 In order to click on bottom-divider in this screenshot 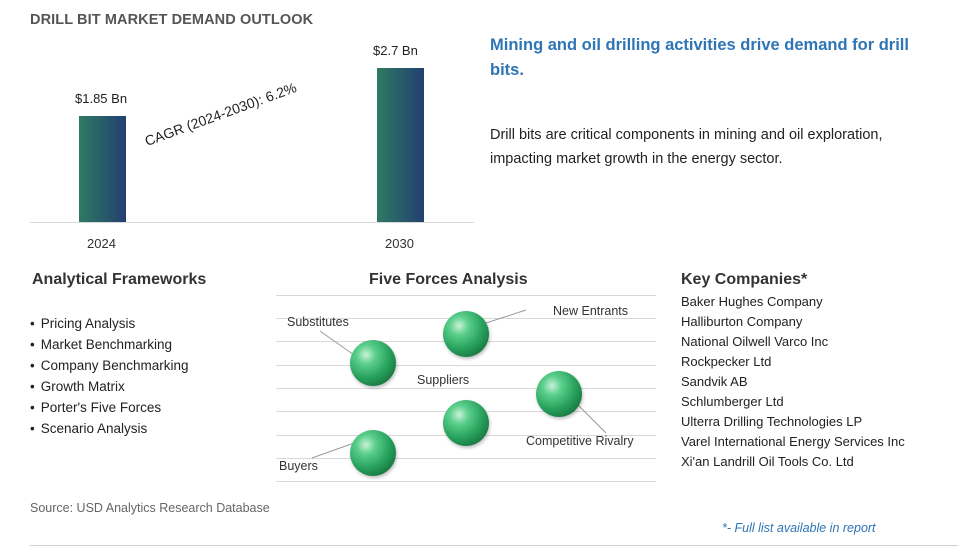, I will do `click(494, 545)`.